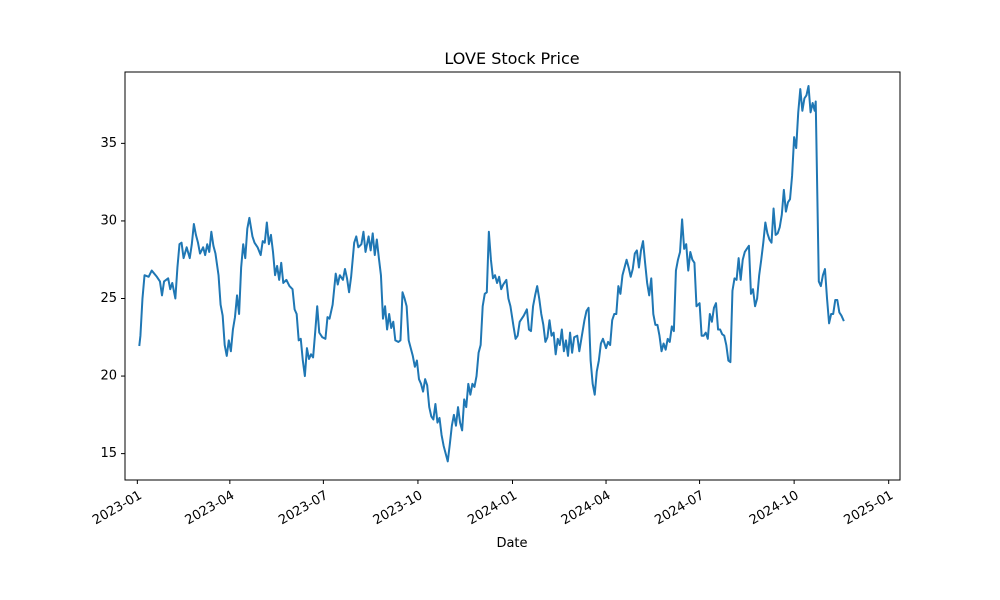 The image size is (1000, 600). I want to click on y-tick-label: 35, so click(108, 143).